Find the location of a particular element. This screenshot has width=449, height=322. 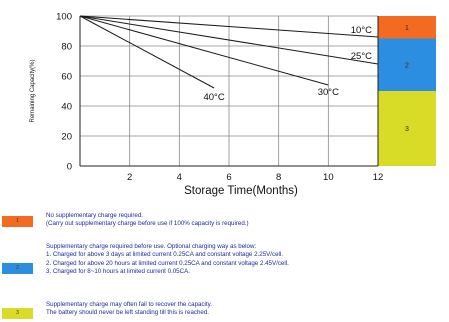

x-axis-title: Storage Time(Months) is located at coordinates (241, 191).